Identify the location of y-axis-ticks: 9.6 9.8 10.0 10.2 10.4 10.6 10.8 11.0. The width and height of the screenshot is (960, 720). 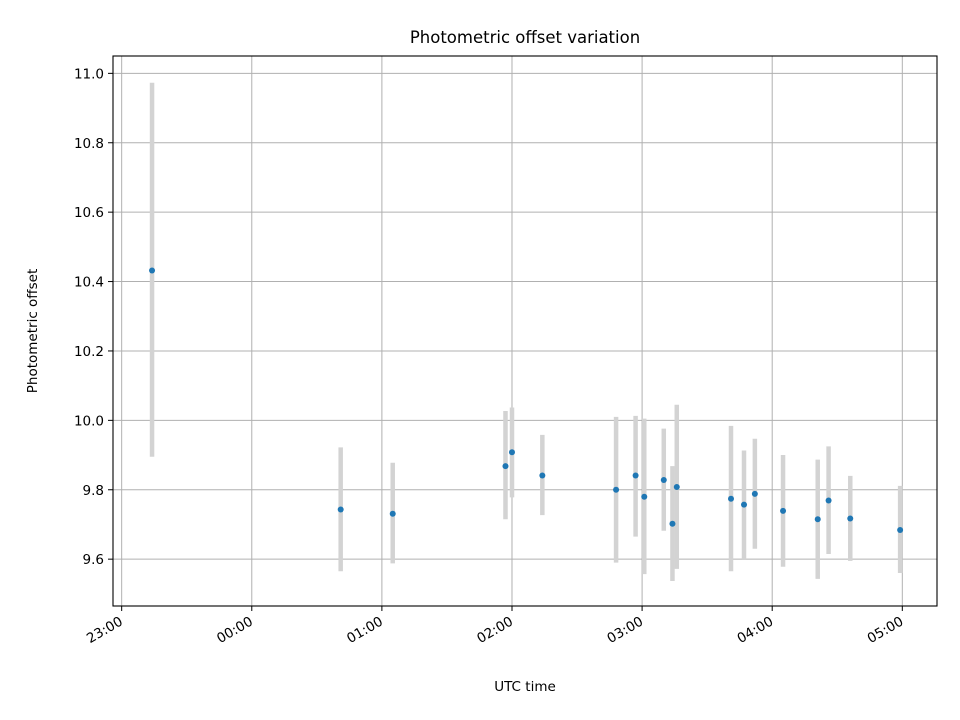
(93, 317).